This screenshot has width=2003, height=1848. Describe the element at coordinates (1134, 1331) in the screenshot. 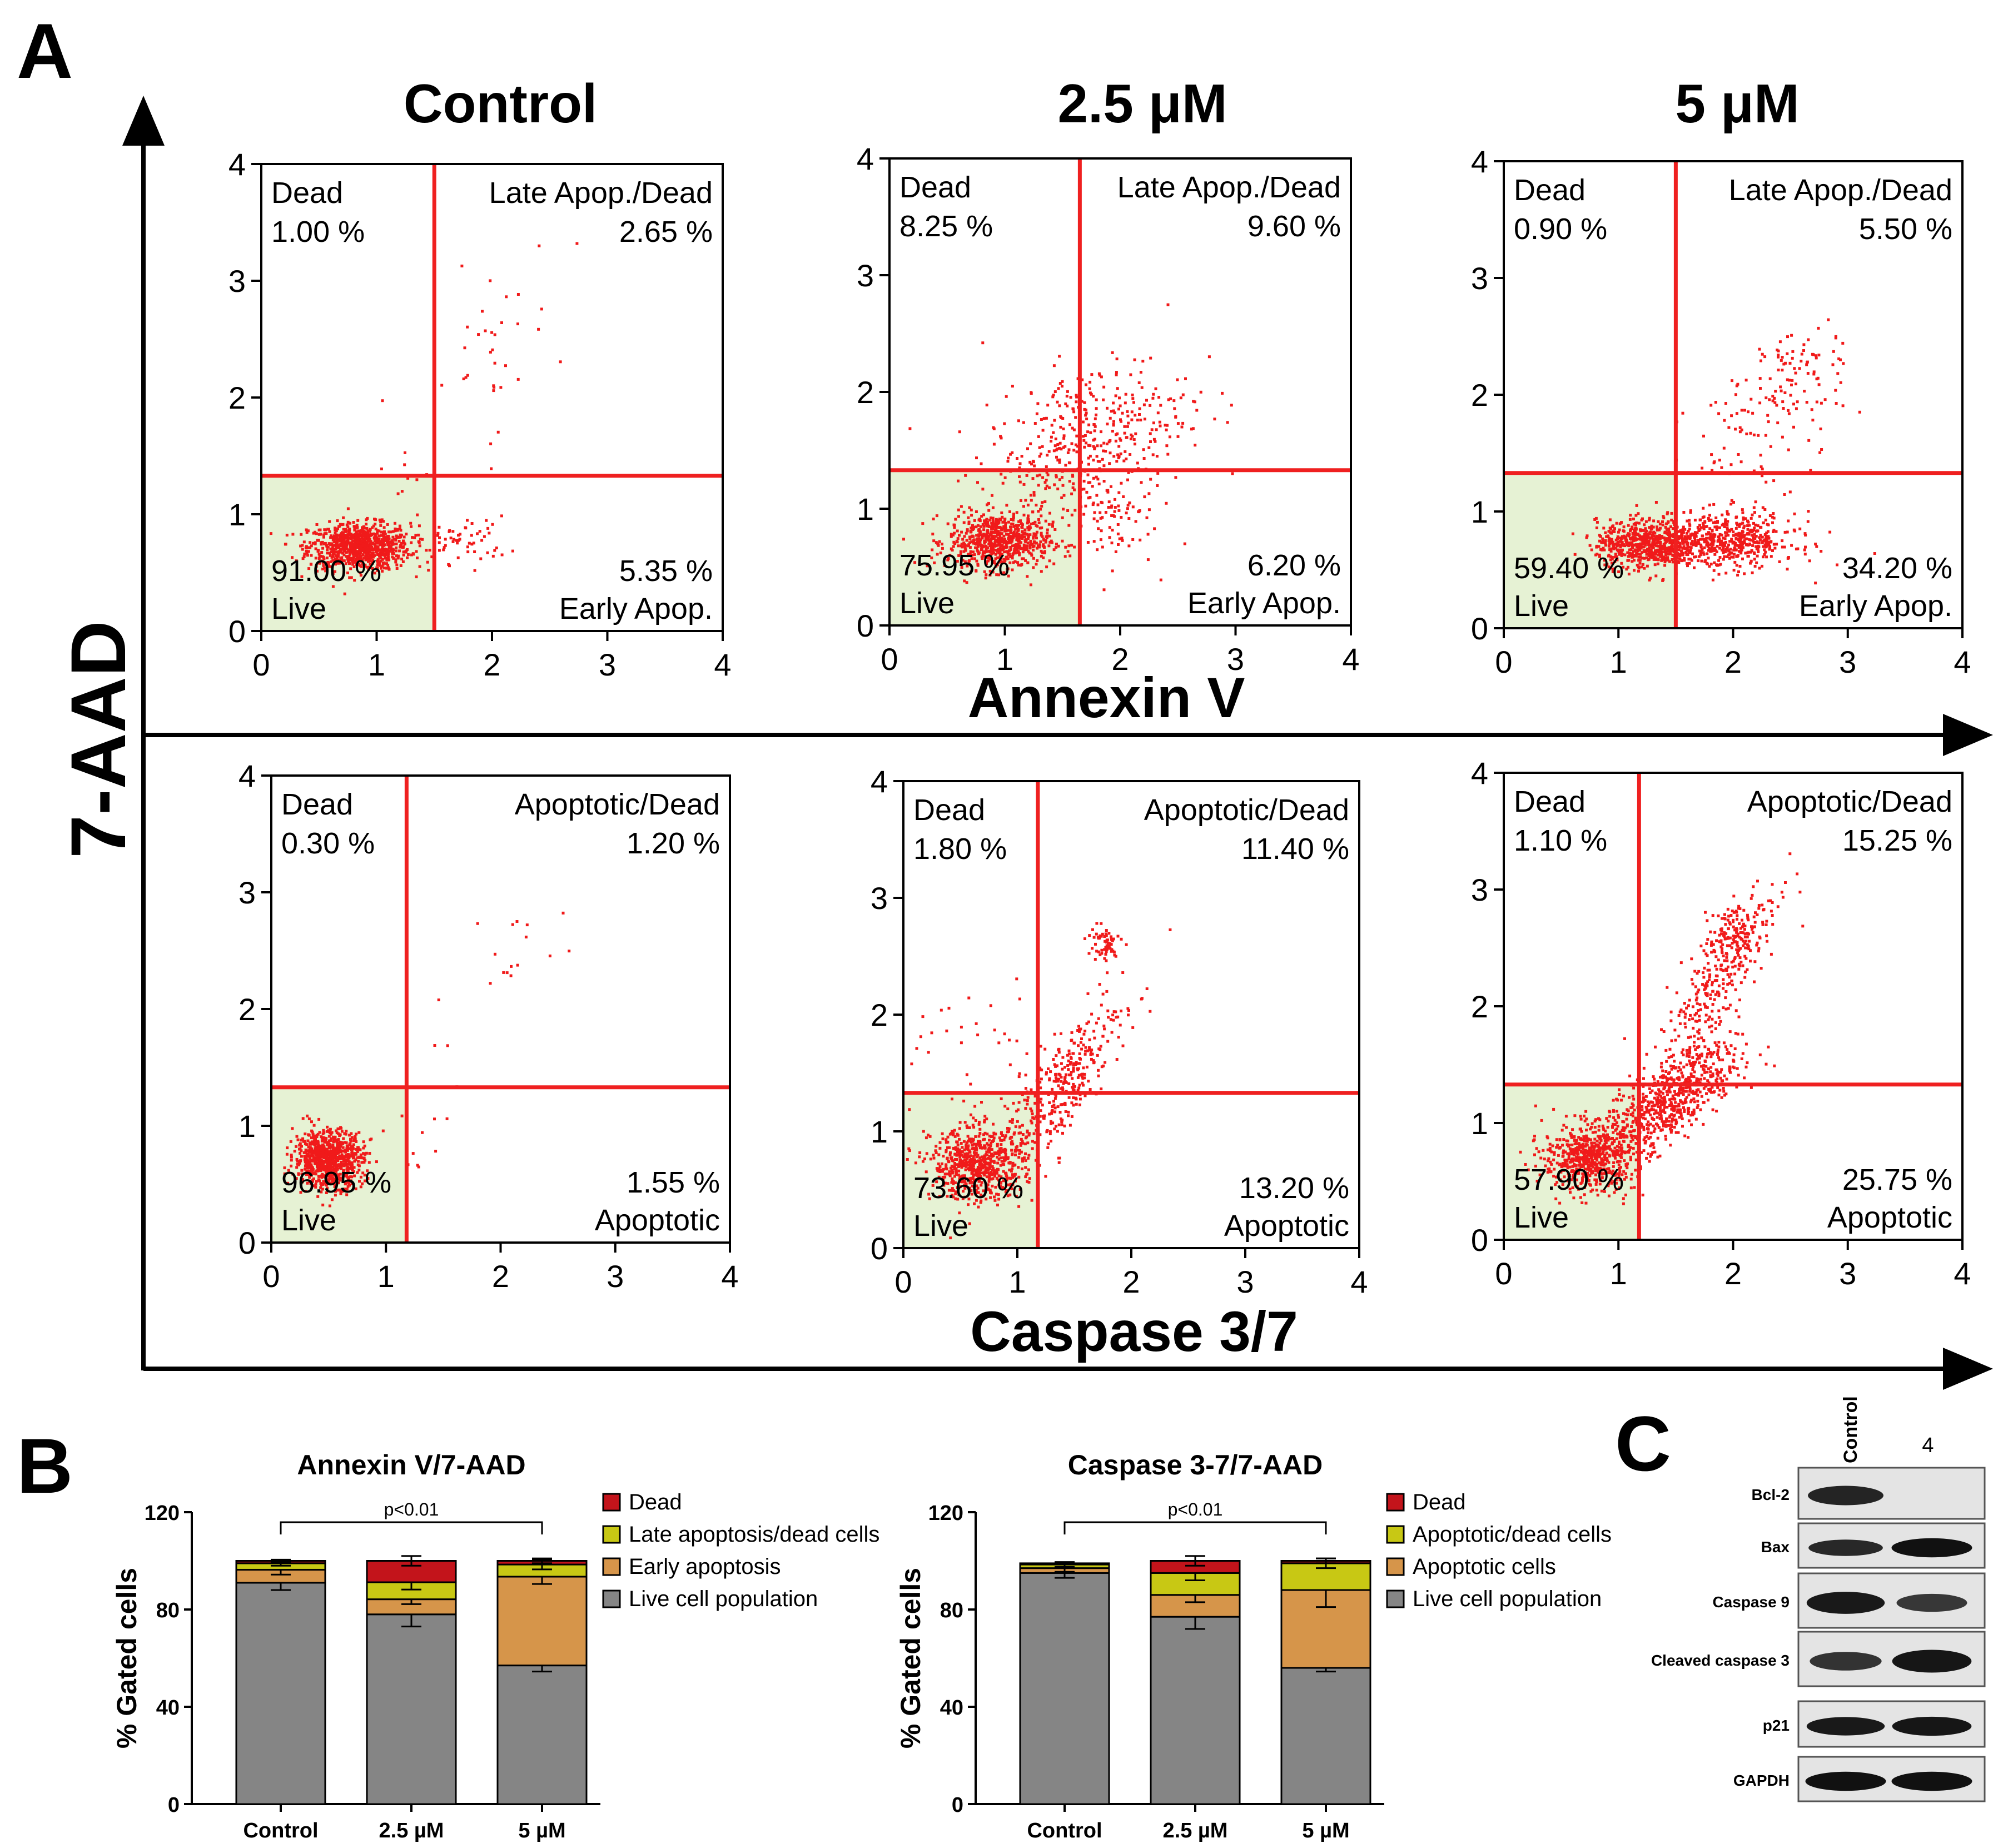

I see `x-axis-title-caspase: Caspase 3/7` at that location.